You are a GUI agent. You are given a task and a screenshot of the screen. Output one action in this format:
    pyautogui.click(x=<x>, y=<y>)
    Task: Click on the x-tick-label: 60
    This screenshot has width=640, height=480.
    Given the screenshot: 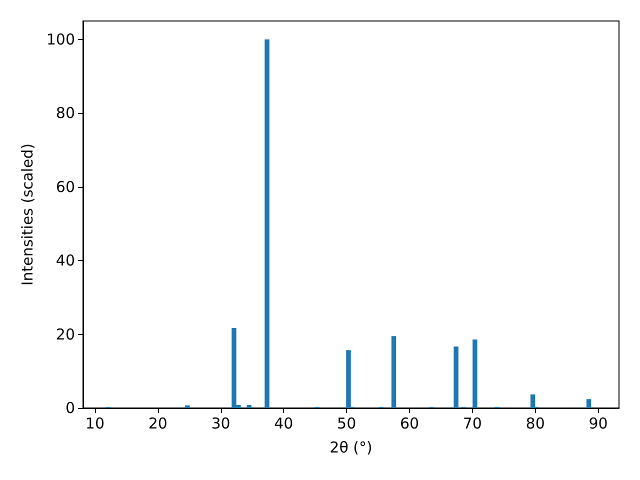 What is the action you would take?
    pyautogui.click(x=410, y=423)
    